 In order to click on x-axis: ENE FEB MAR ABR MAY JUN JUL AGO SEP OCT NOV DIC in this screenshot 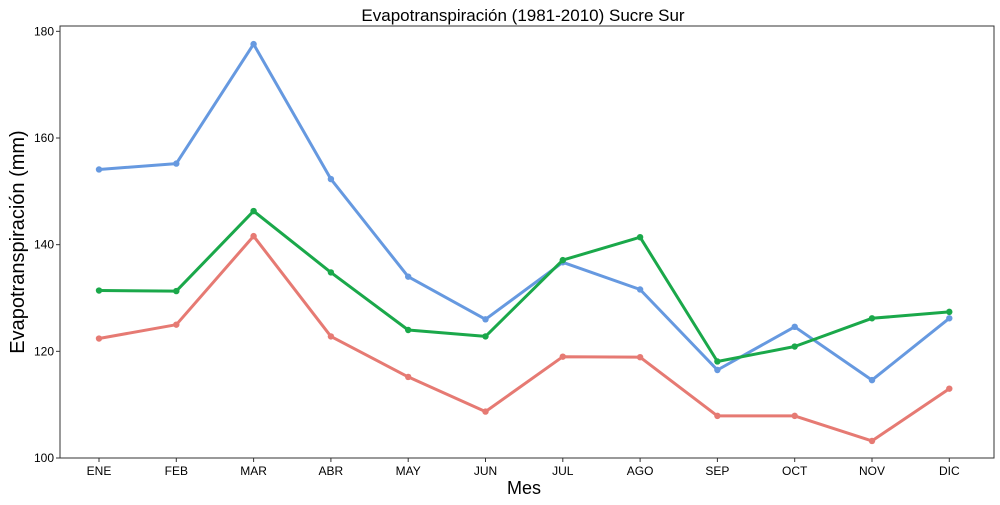, I will do `click(523, 468)`.